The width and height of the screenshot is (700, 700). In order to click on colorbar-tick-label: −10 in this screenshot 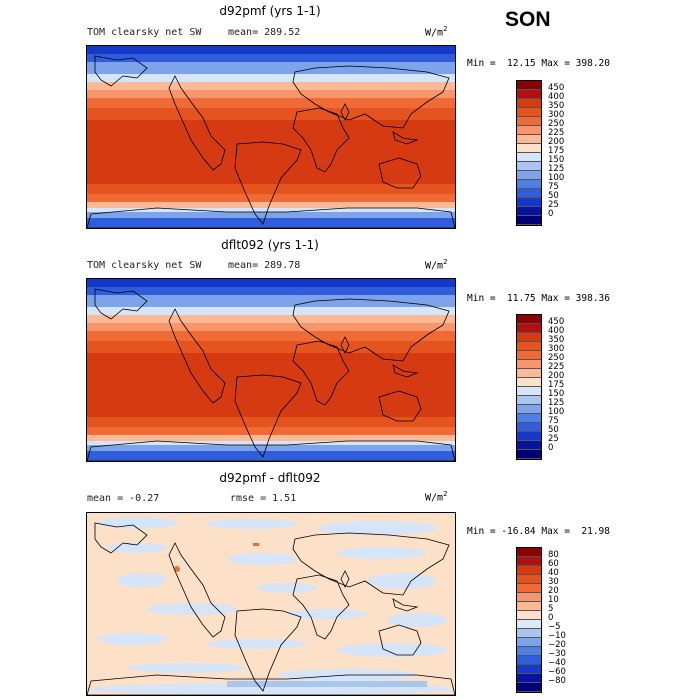, I will do `click(557, 636)`.